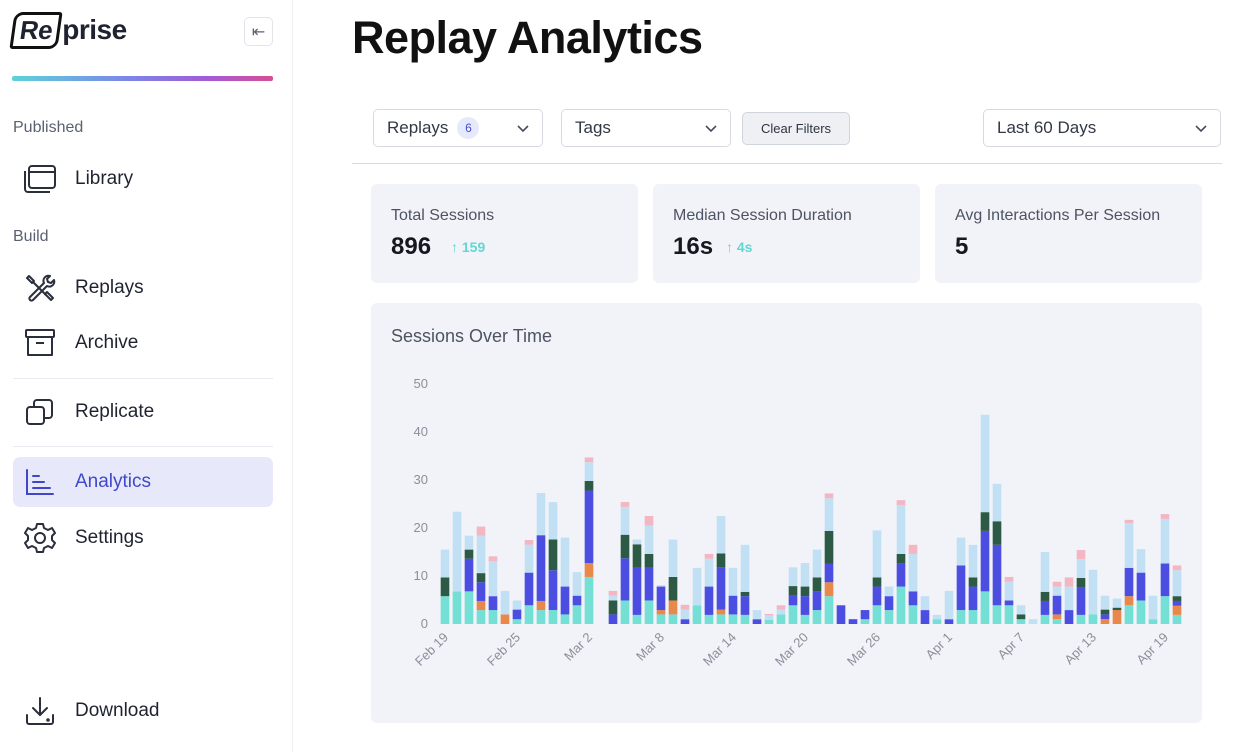  What do you see at coordinates (762, 215) in the screenshot?
I see `stat-label: Median Session Duration` at bounding box center [762, 215].